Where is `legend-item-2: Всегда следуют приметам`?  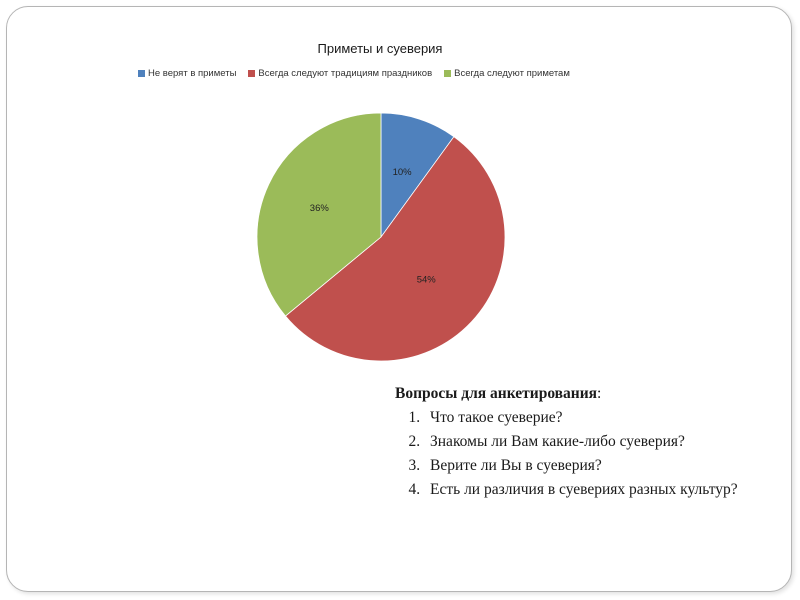
legend-item-2: Всегда следуют приметам is located at coordinates (507, 73).